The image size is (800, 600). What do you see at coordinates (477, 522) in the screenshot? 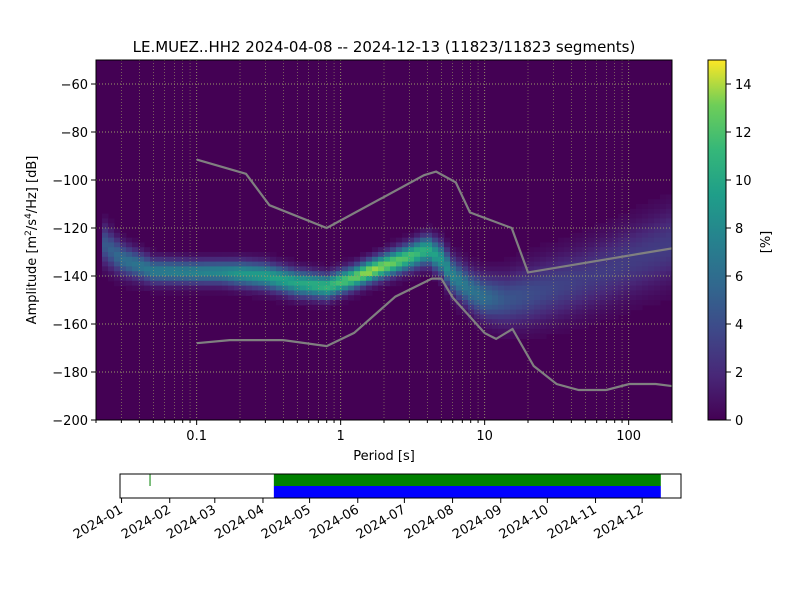
I see `date-tick-label: 2024-09` at bounding box center [477, 522].